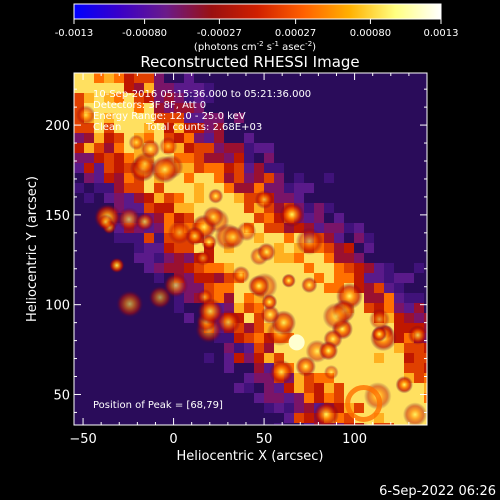 The height and width of the screenshot is (500, 500). What do you see at coordinates (74, 33) in the screenshot?
I see `colorbar-tick-label: -0.0013` at bounding box center [74, 33].